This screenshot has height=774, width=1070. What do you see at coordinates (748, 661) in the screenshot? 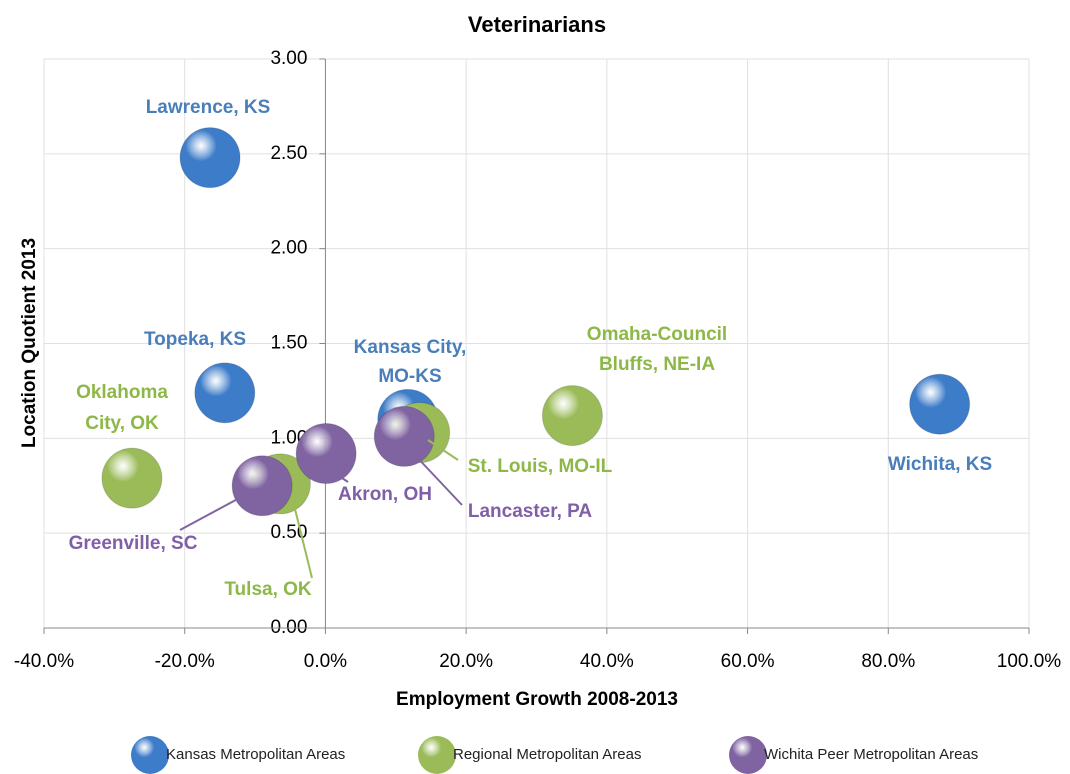
I see `x-tick-label: 60.0%` at bounding box center [748, 661].